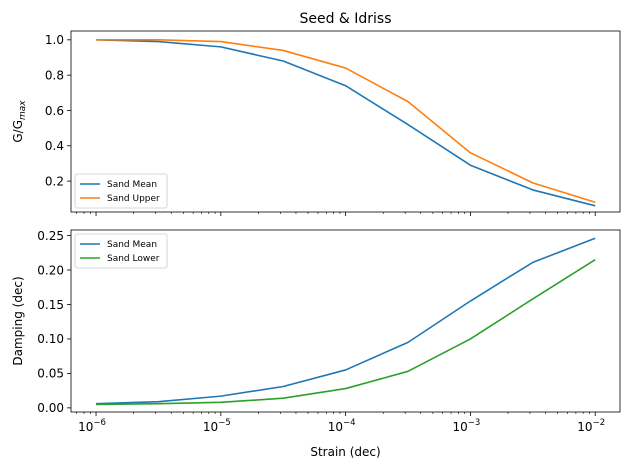 Image resolution: width=630 pixels, height=474 pixels. Describe the element at coordinates (345, 19) in the screenshot. I see `chart-title: Seed & Idriss` at that location.